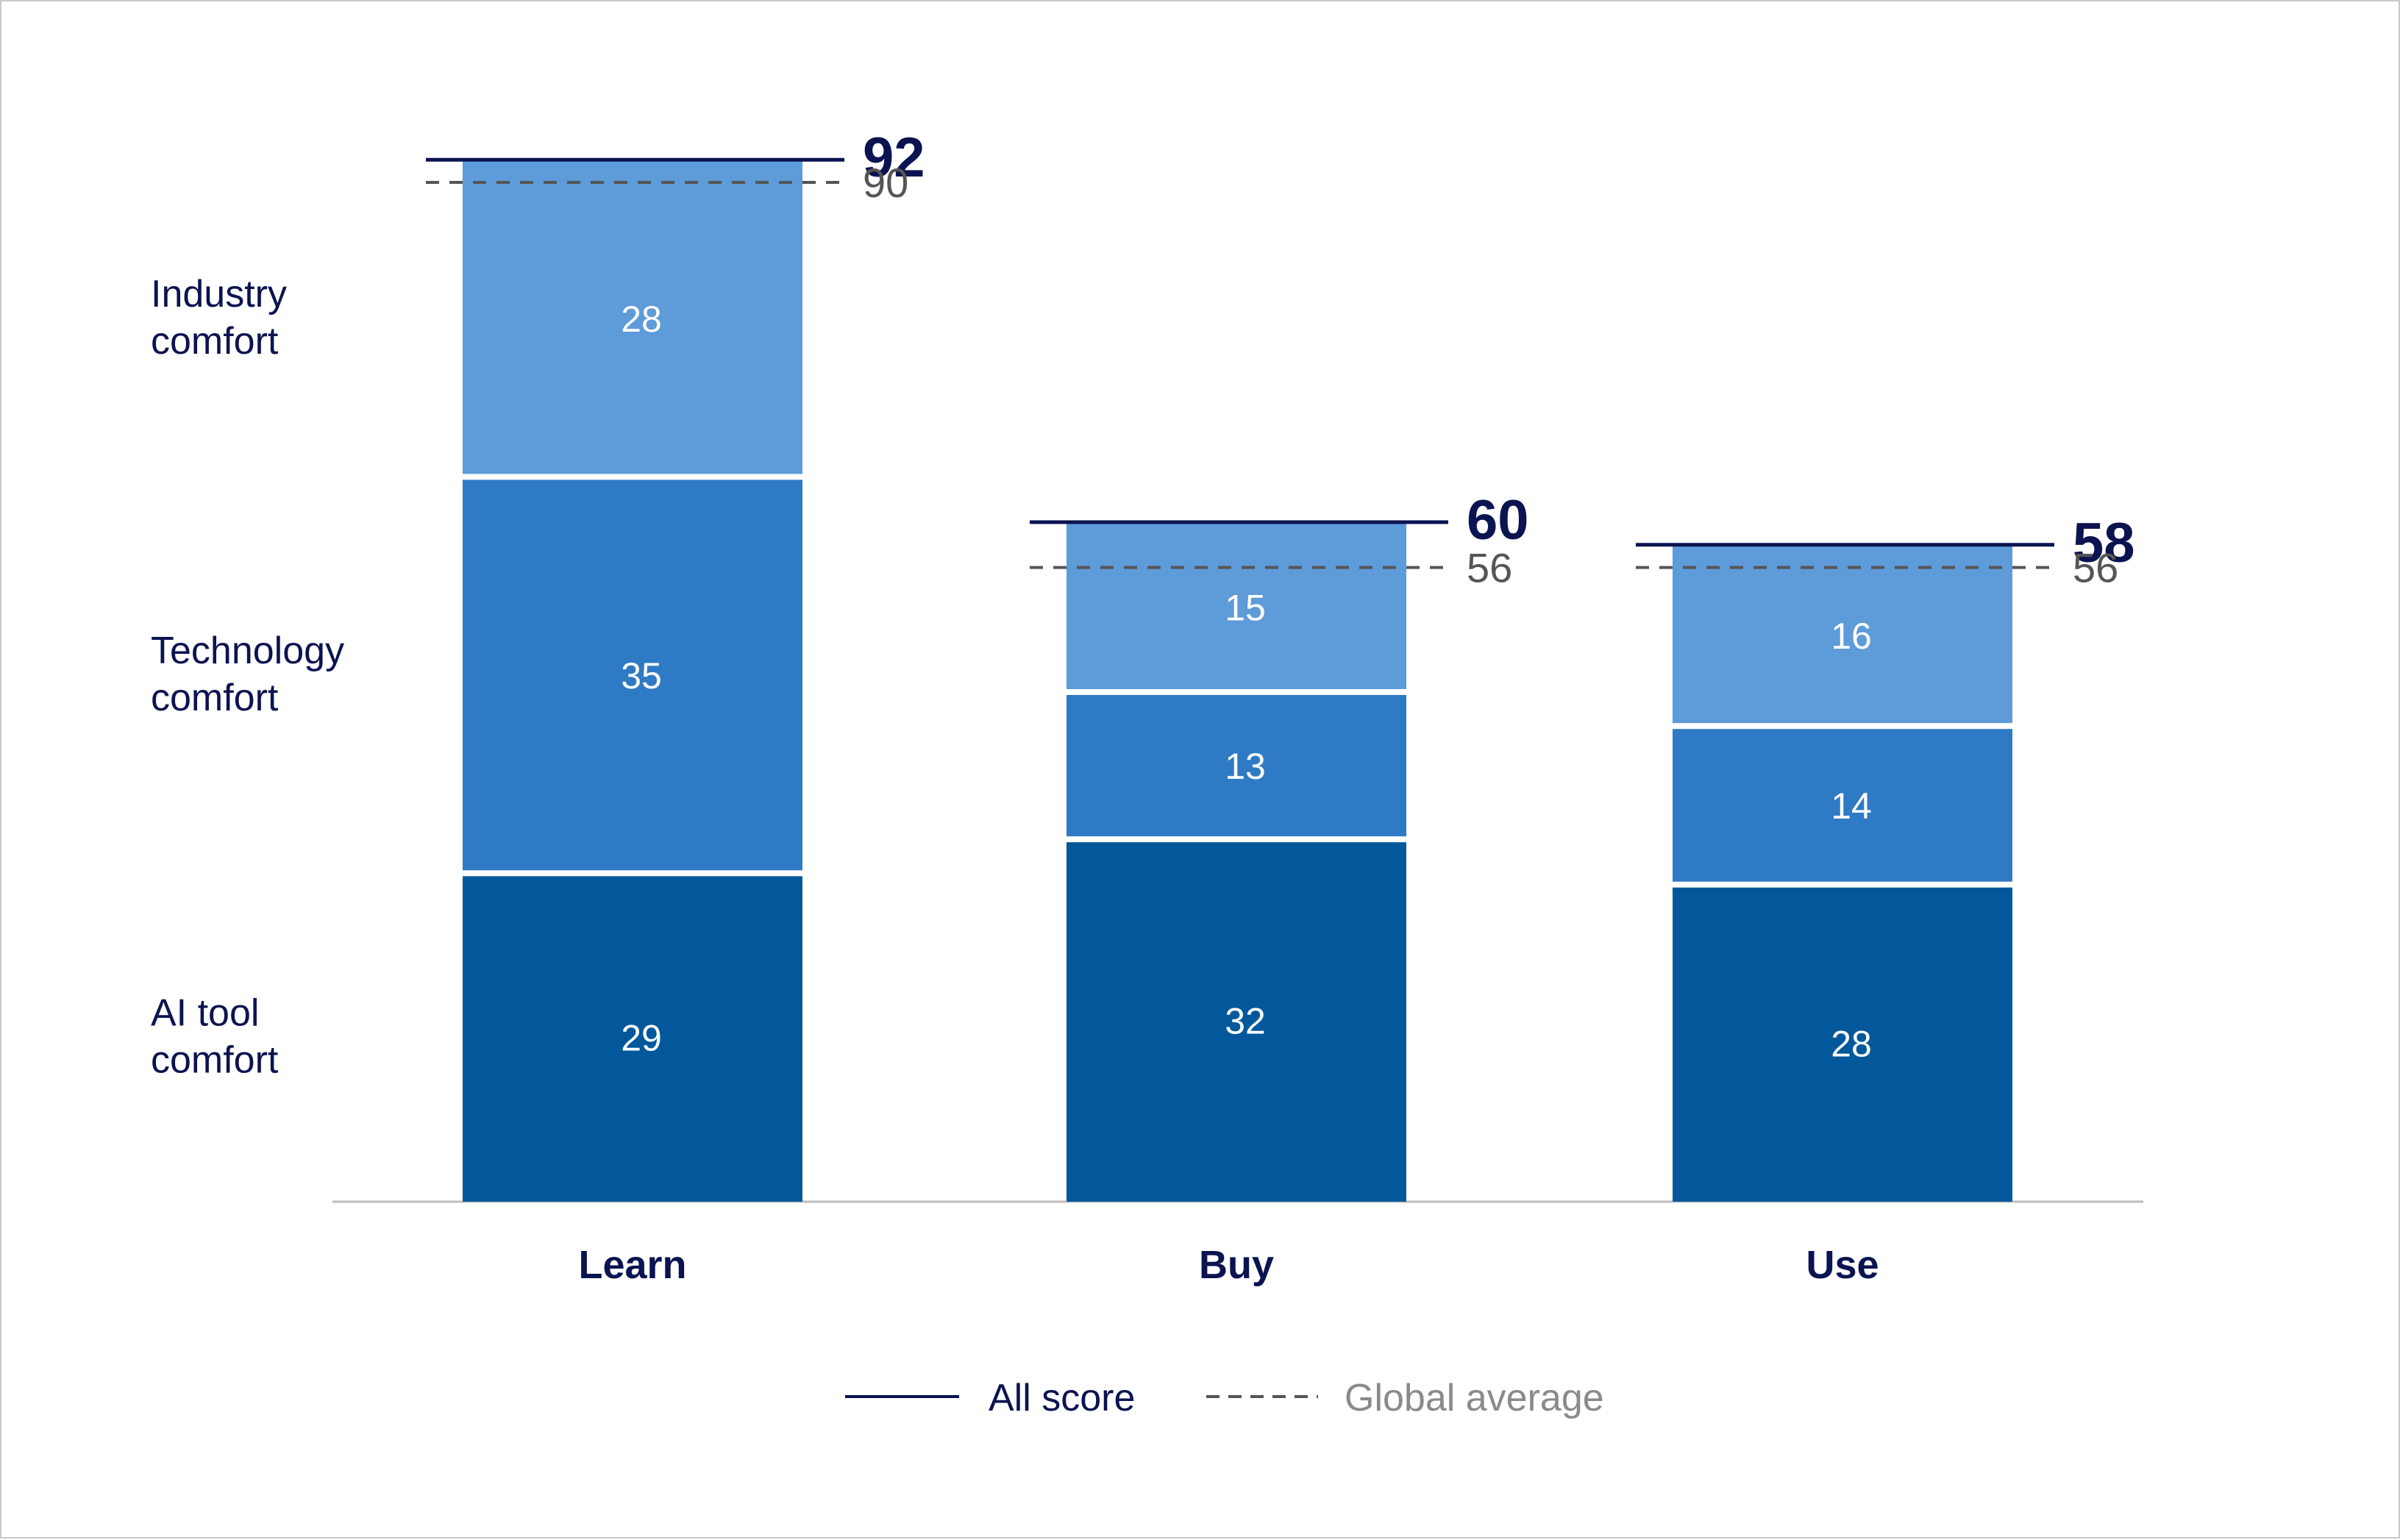  I want to click on legend-global-average-label: Global average, so click(1475, 1398).